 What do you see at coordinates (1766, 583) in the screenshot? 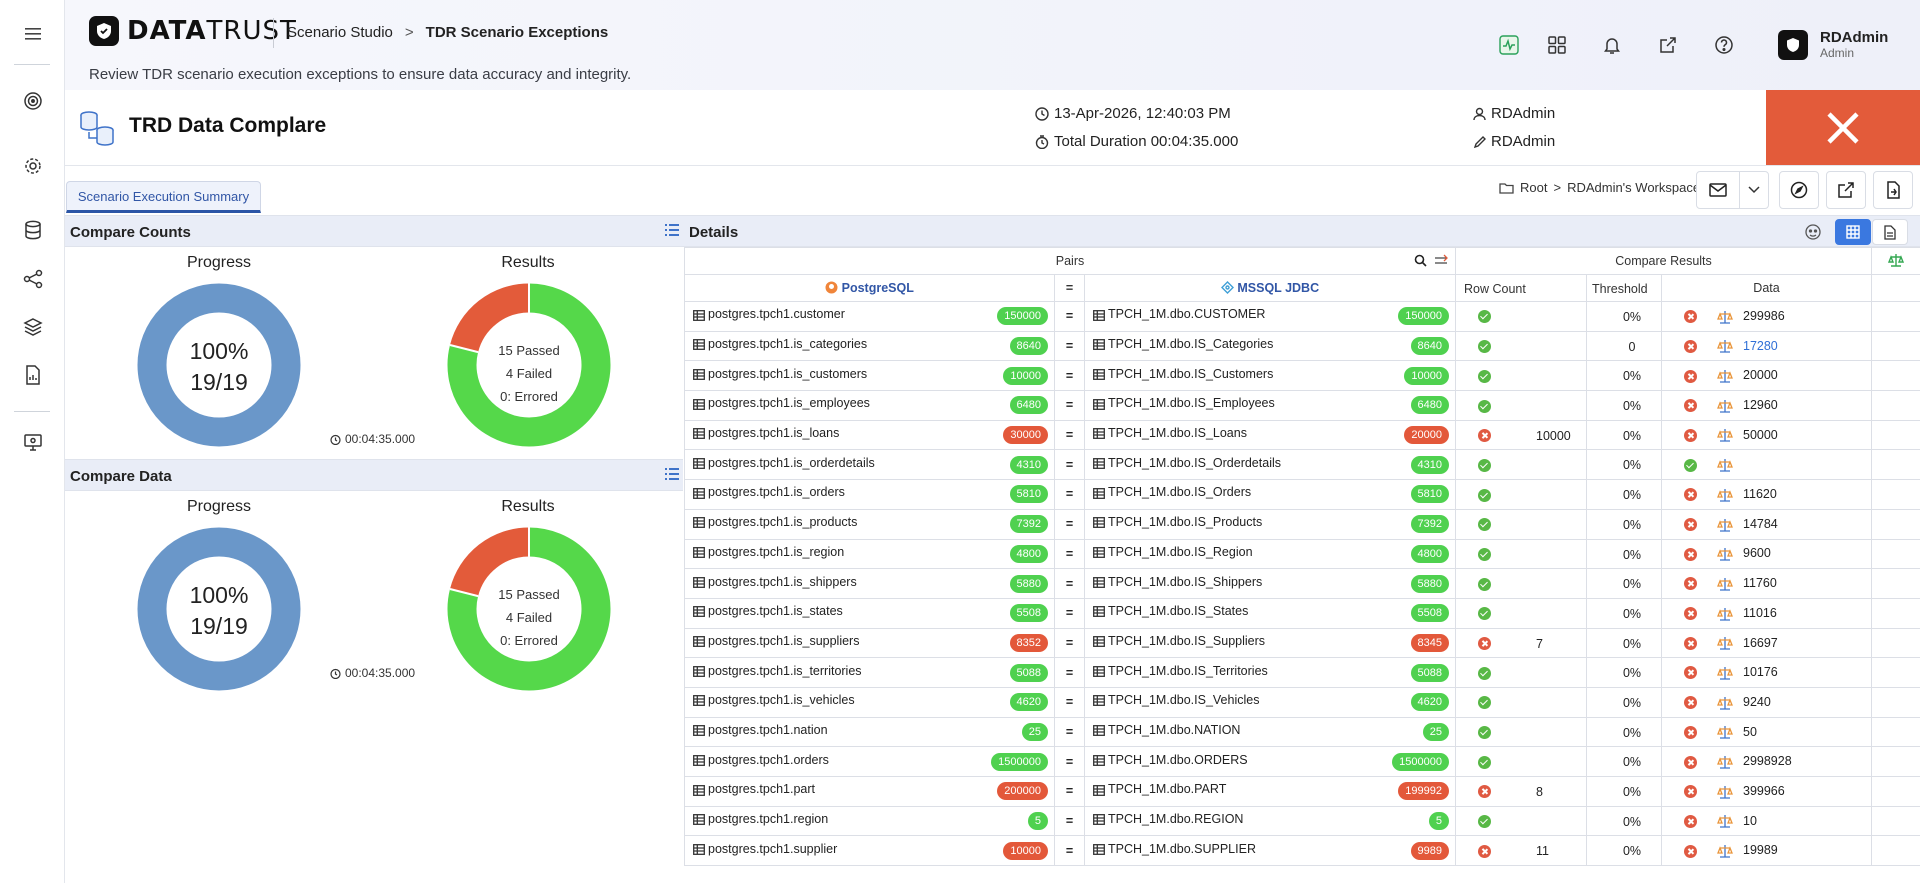
I see `data-cell: 11760` at bounding box center [1766, 583].